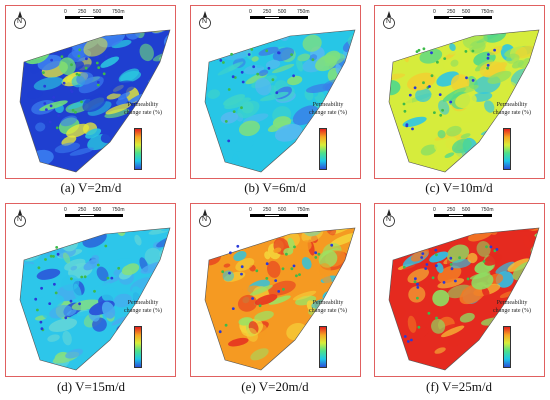 The width and height of the screenshot is (550, 400). Describe the element at coordinates (275, 187) in the screenshot. I see `caption-b: (b) V=6m/d` at that location.